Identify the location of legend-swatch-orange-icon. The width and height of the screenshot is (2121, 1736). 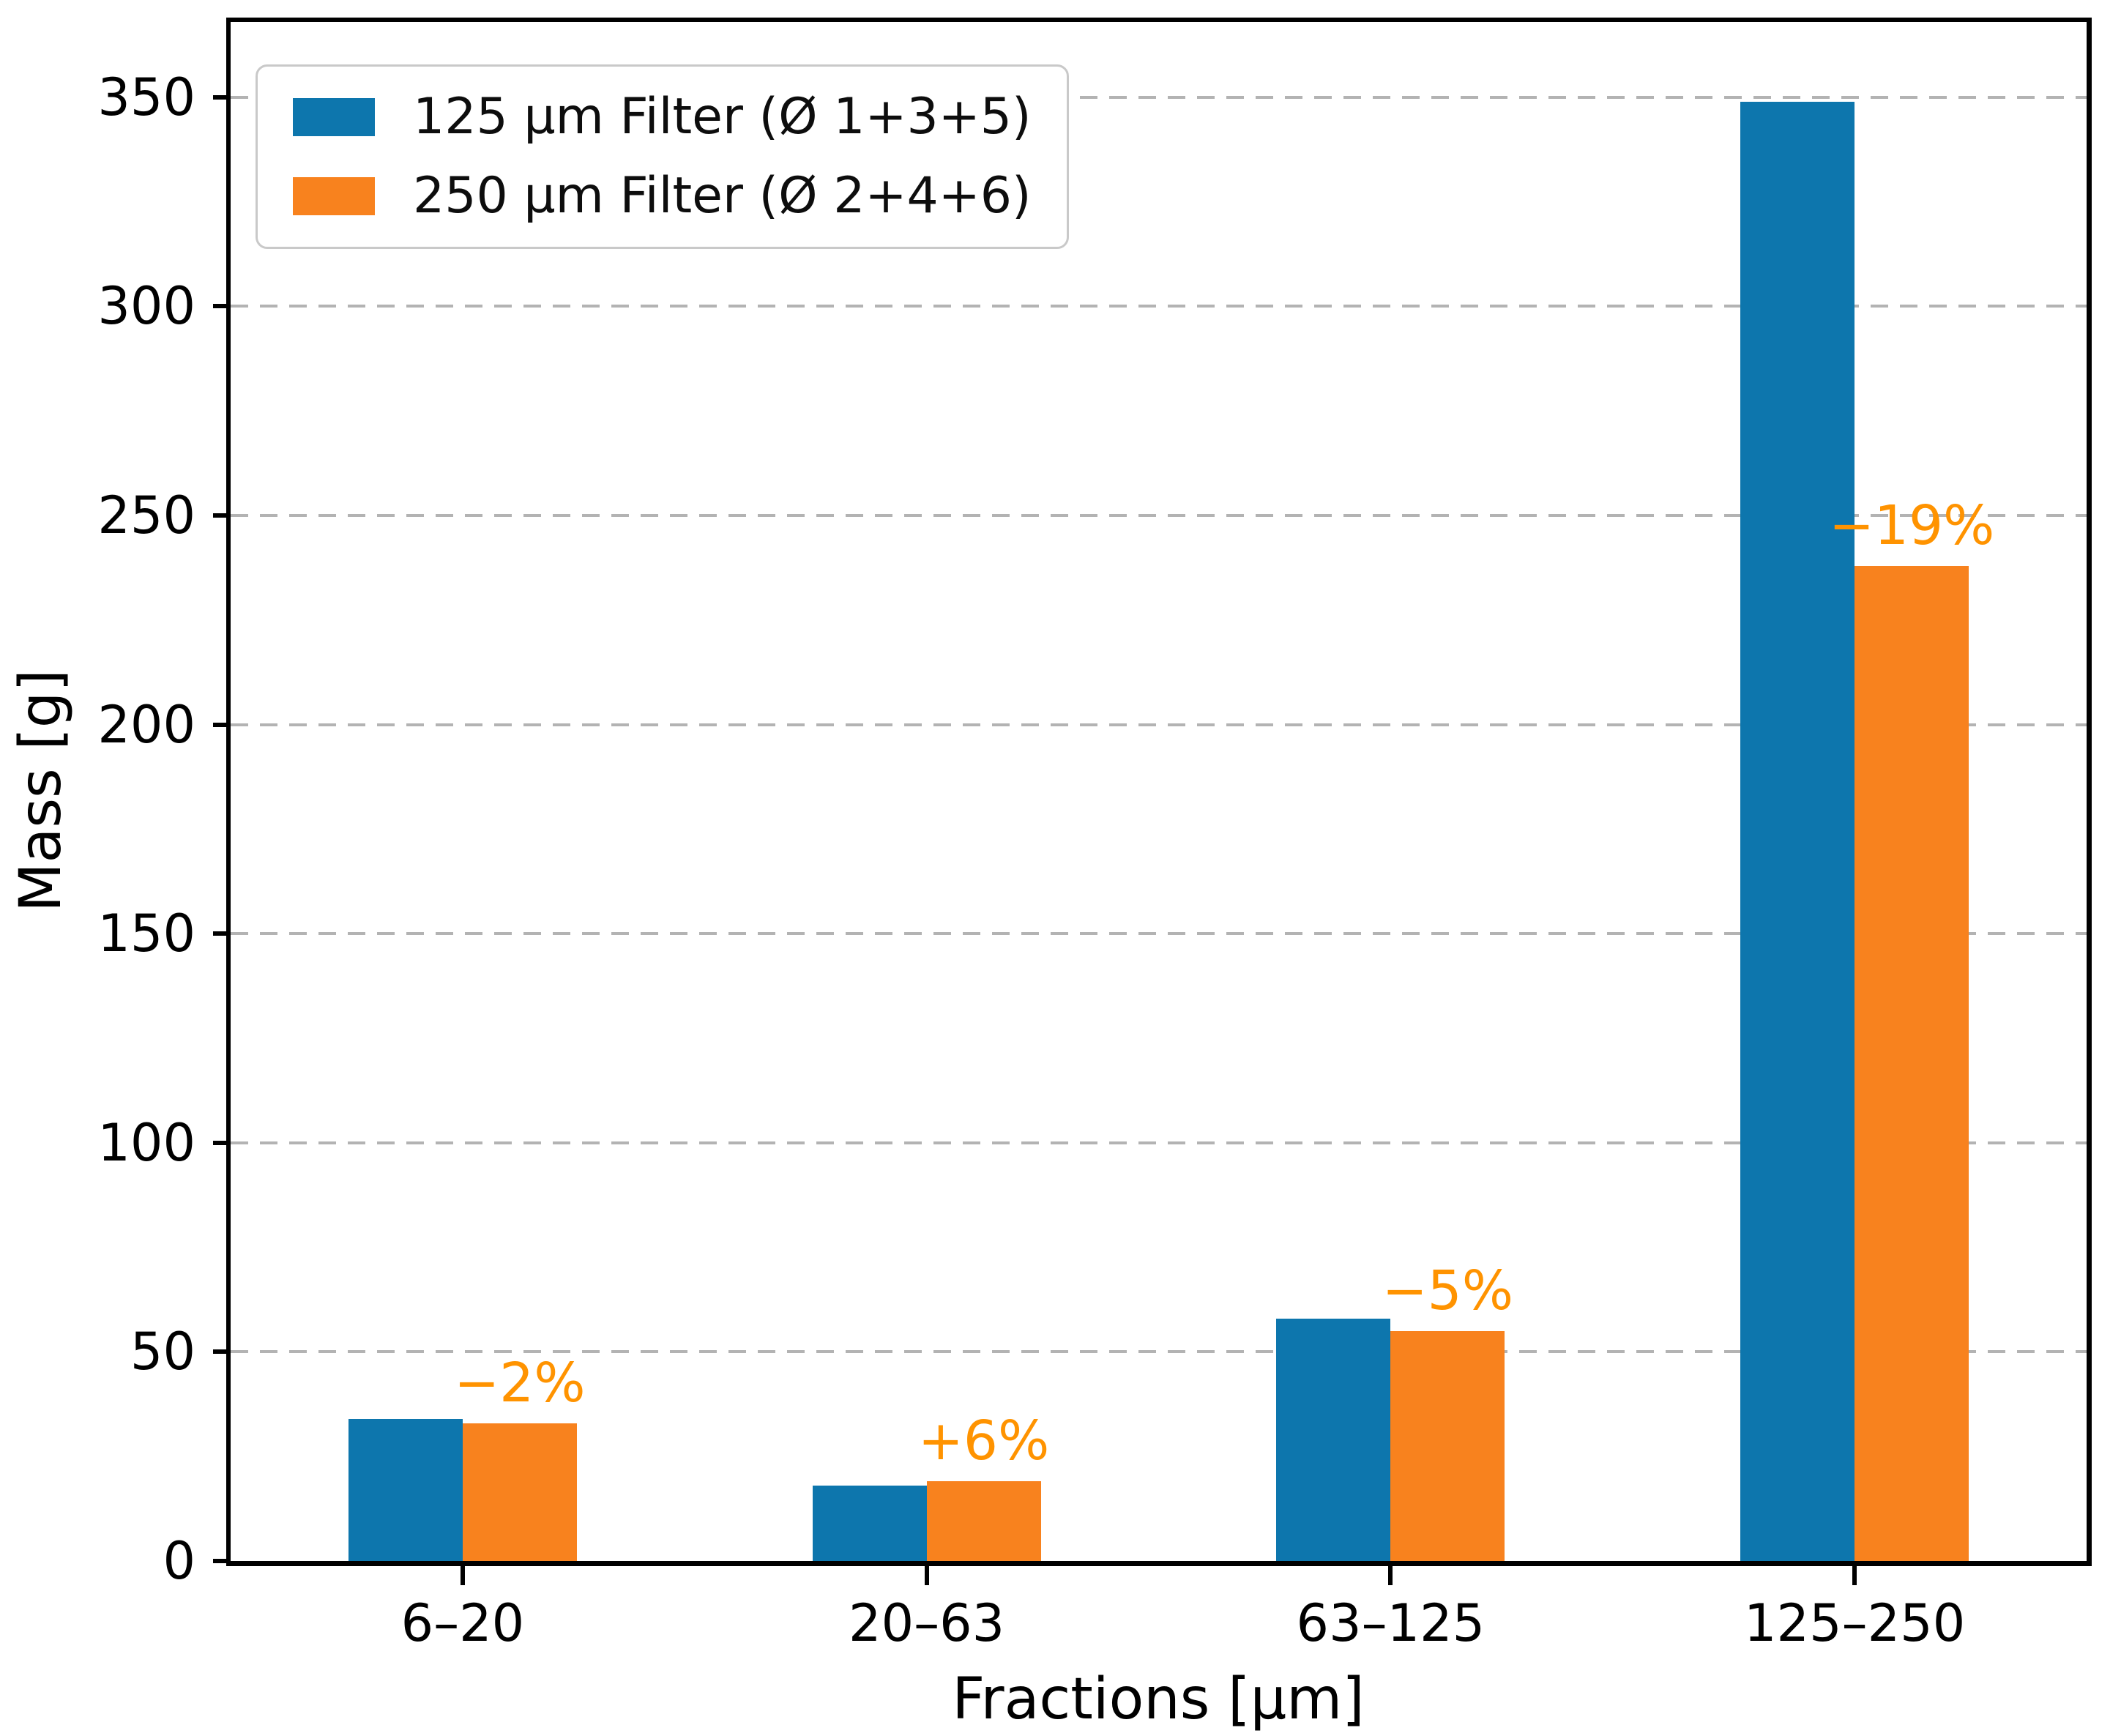
(334, 197).